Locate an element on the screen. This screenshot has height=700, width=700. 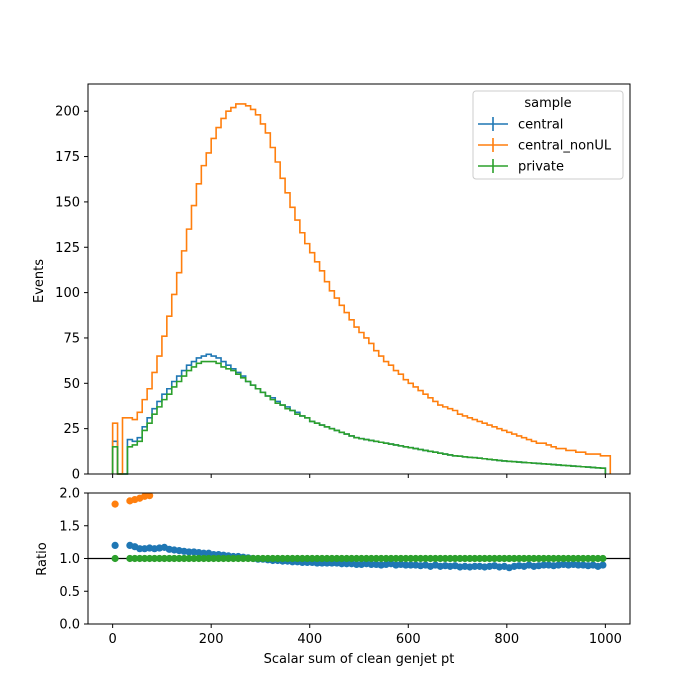
x-tick-label: 400 is located at coordinates (309, 639).